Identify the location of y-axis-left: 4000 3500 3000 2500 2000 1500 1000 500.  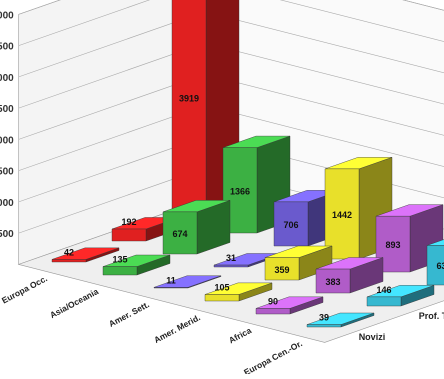
(7, 125).